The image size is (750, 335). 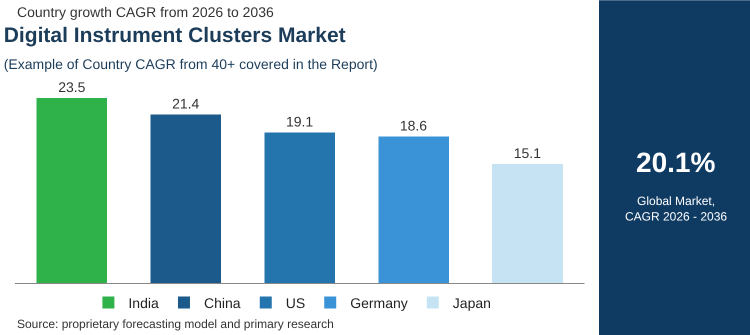 I want to click on source-note: Source: proprietary forecasting model and primary research, so click(x=175, y=324).